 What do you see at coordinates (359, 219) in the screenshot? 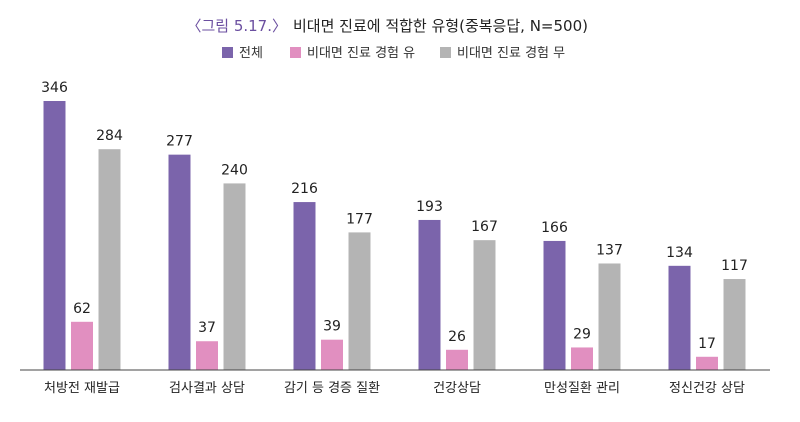
I see `data-label: 177` at bounding box center [359, 219].